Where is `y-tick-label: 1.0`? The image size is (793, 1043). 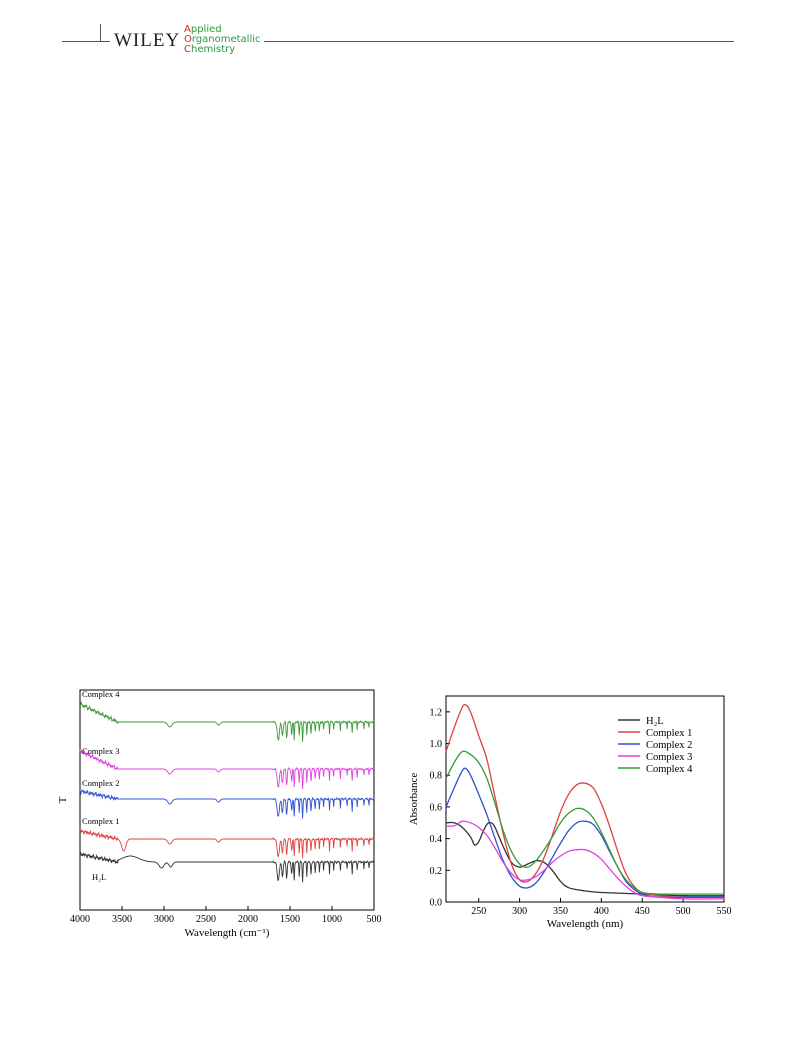
y-tick-label: 1.0 is located at coordinates (436, 744).